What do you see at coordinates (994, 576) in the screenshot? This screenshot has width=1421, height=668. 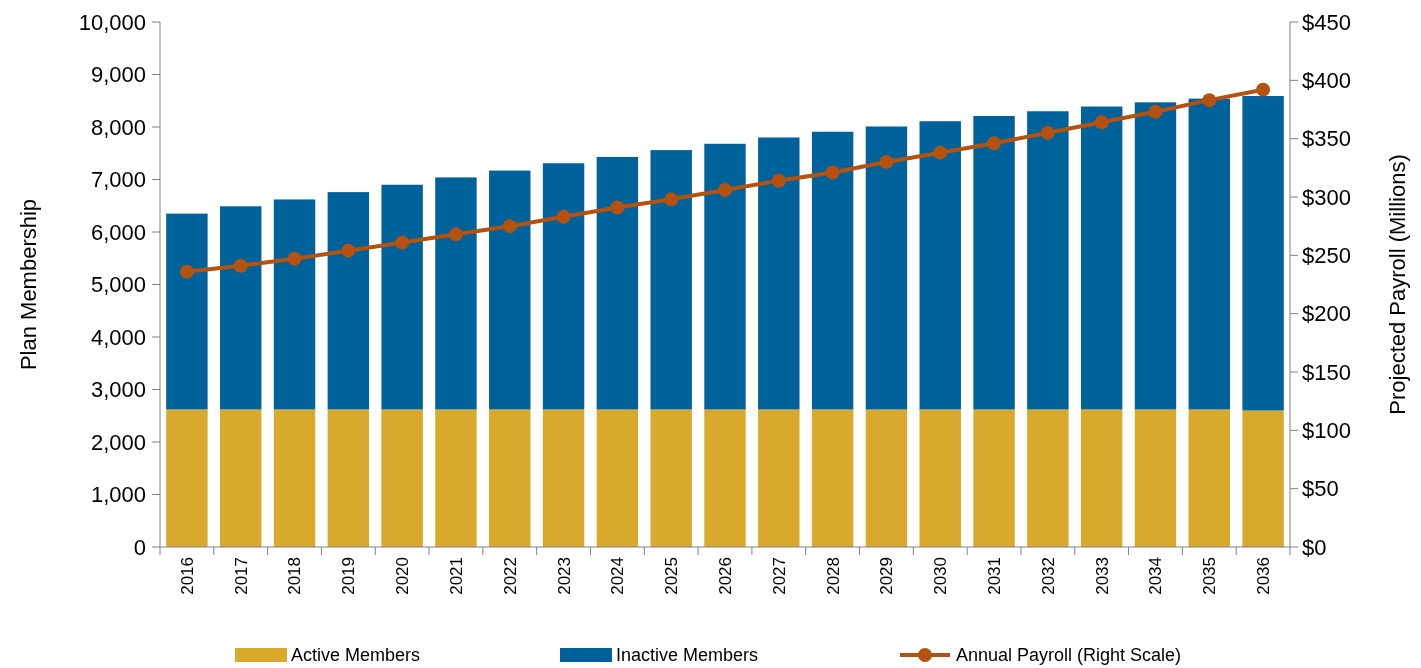 I see `x-tick-label: 2031` at bounding box center [994, 576].